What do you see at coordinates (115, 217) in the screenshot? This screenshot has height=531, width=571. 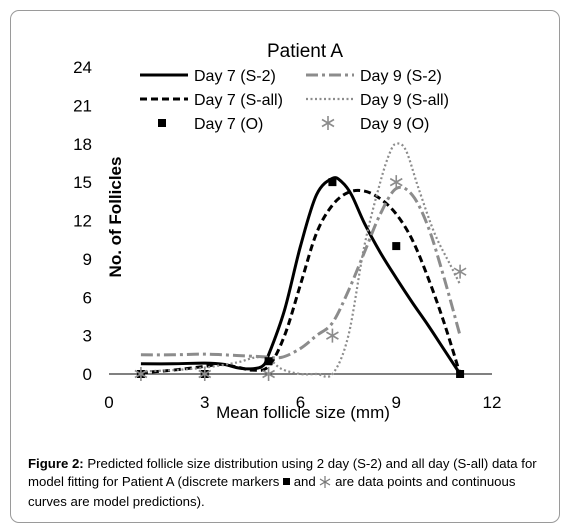 I see `y-axis-label: No. of Follicles` at bounding box center [115, 217].